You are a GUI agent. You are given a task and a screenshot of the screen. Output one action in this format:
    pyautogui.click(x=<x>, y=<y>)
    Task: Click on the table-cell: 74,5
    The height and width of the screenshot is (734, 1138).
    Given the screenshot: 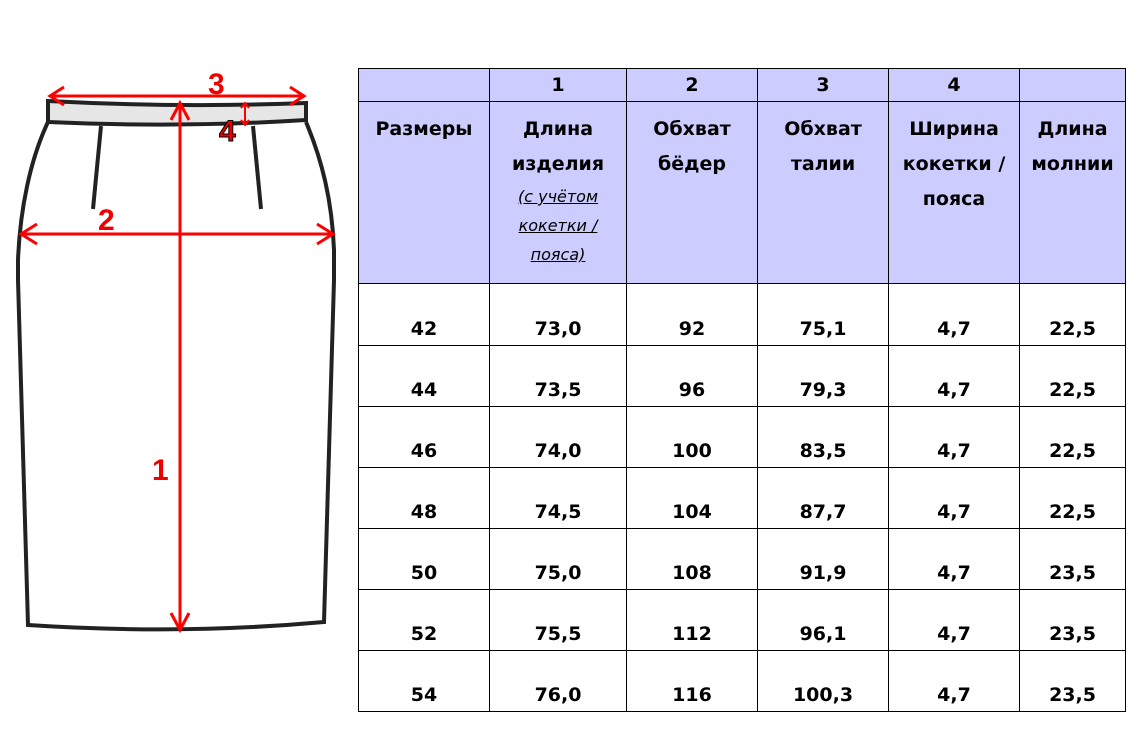 What is the action you would take?
    pyautogui.click(x=558, y=498)
    